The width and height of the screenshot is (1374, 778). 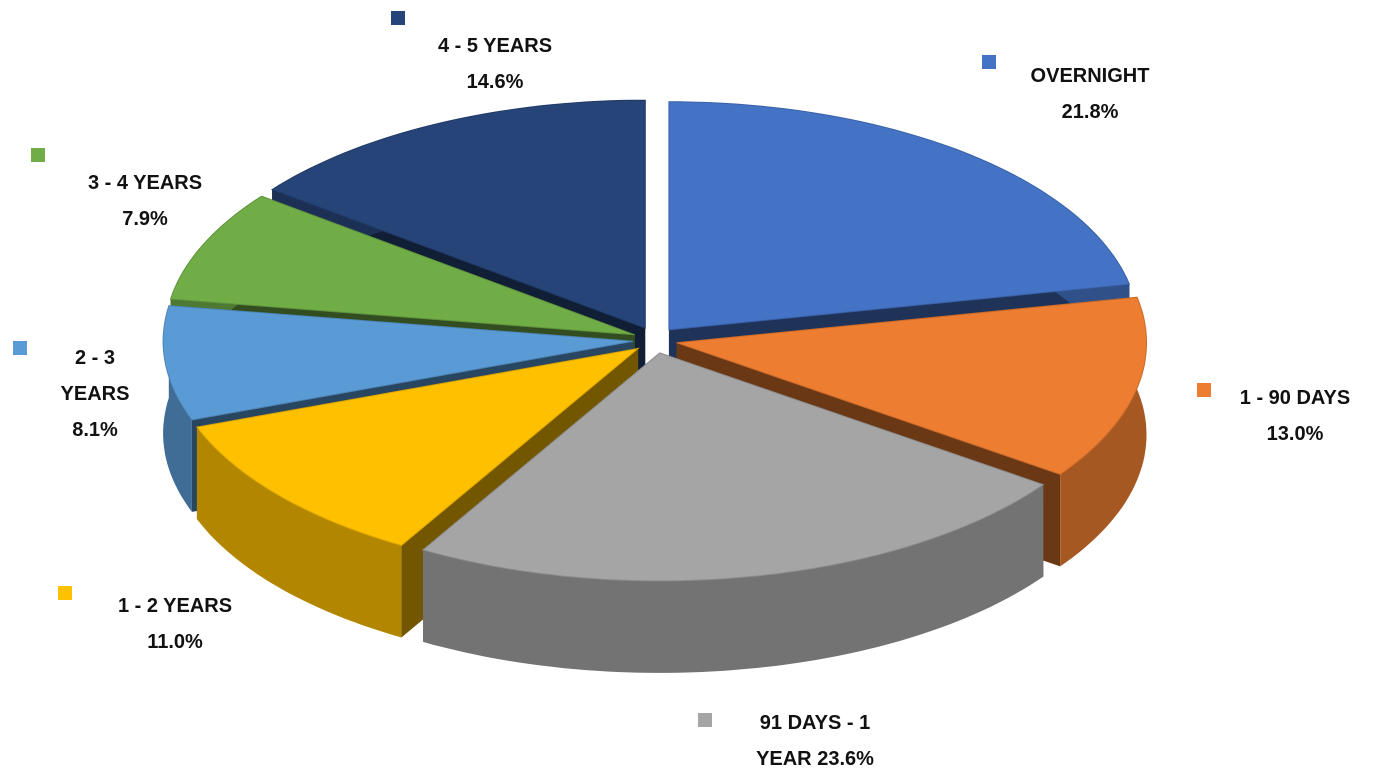 I want to click on category-label: 3 - 4 YEARS, so click(x=145, y=183).